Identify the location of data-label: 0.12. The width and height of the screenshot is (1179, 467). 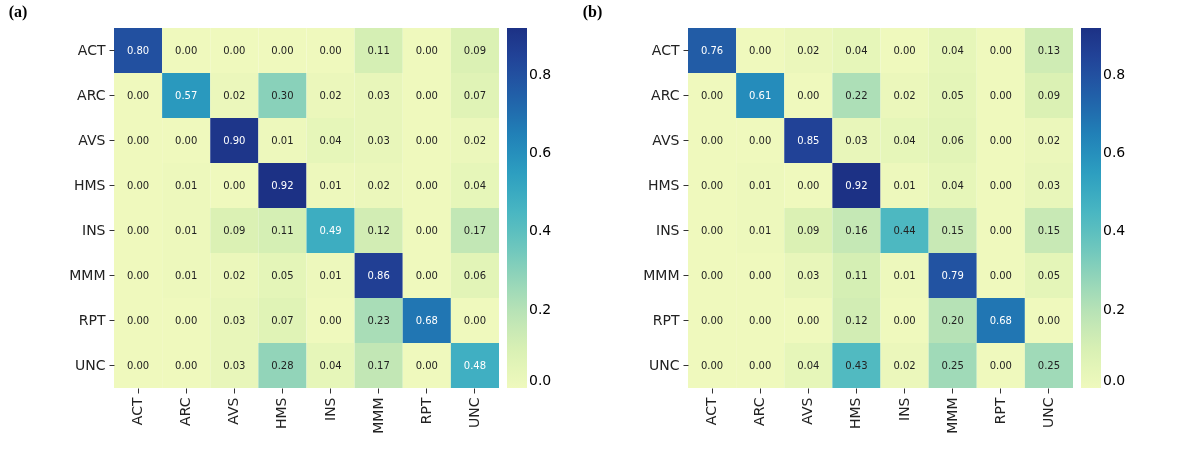
(856, 320).